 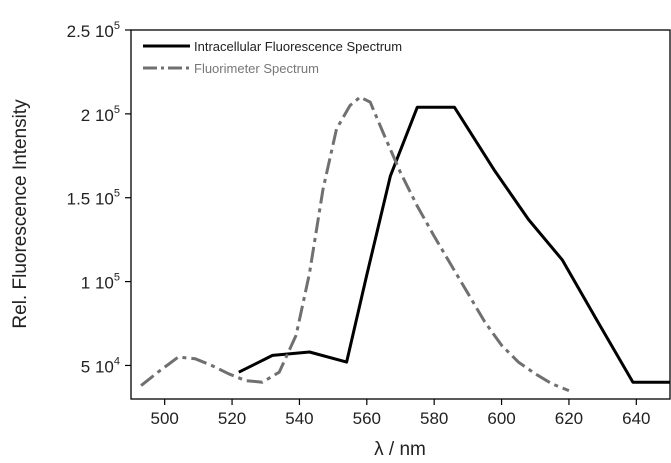 What do you see at coordinates (367, 418) in the screenshot?
I see `x-tick-label: 560` at bounding box center [367, 418].